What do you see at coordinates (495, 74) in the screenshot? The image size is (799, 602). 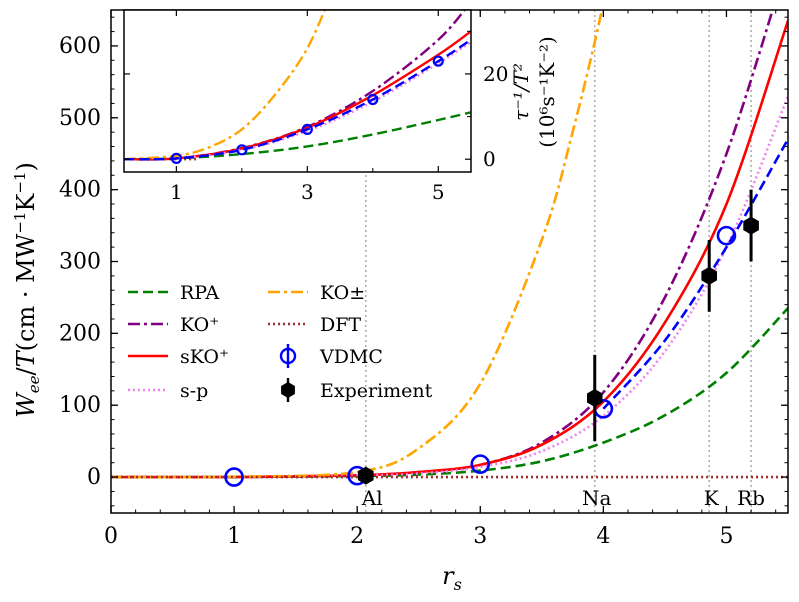 I see `inset-y-tick-label: 20` at bounding box center [495, 74].